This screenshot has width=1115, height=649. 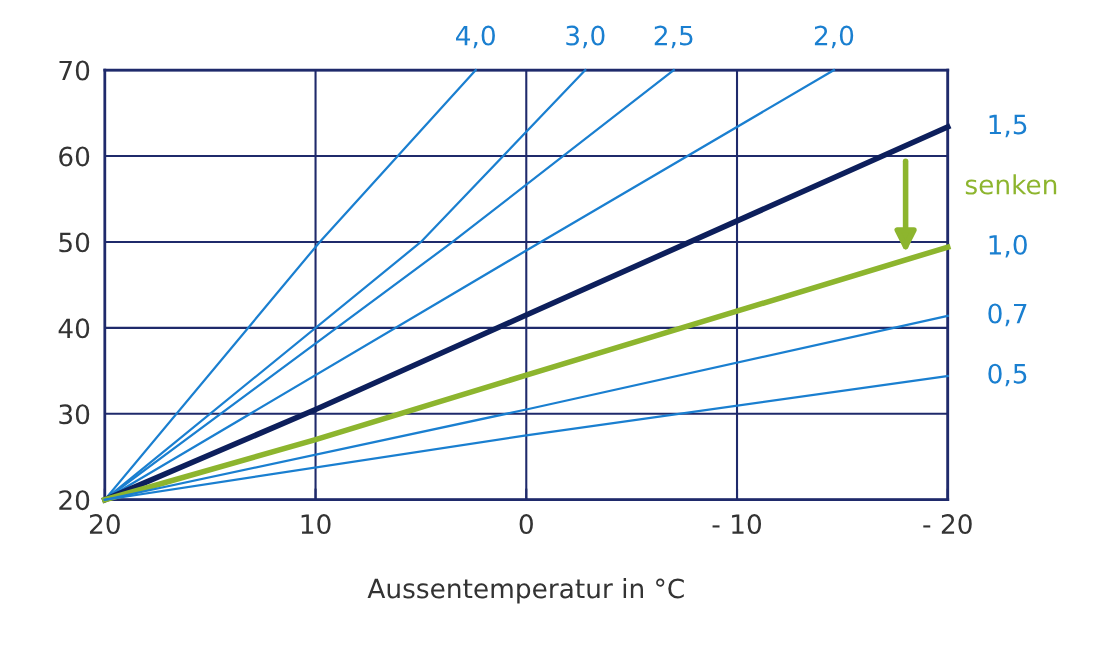 What do you see at coordinates (316, 524) in the screenshot?
I see `x-tick-label: 10` at bounding box center [316, 524].